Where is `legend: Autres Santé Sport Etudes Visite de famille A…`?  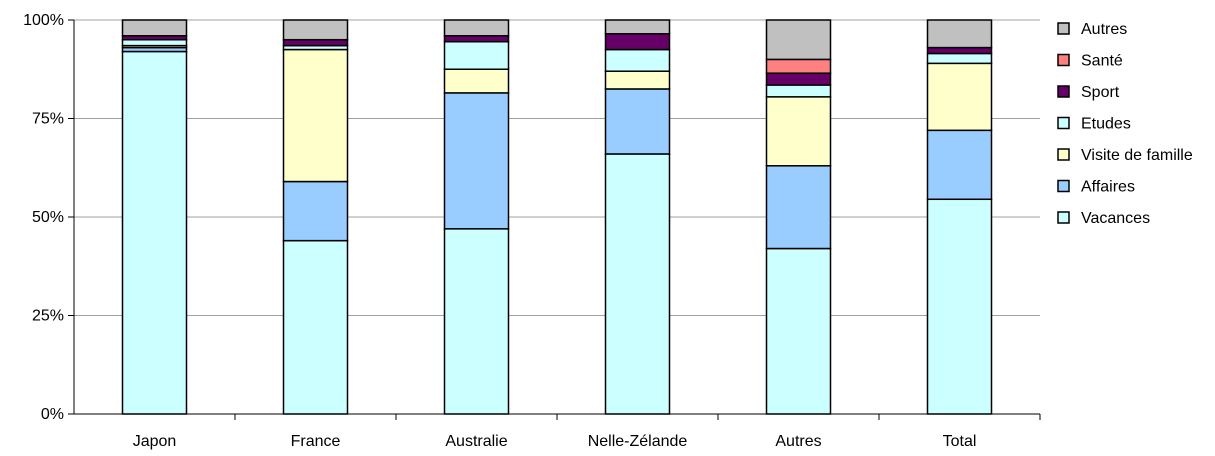 legend: Autres Santé Sport Etudes Visite de famille A… is located at coordinates (1125, 124).